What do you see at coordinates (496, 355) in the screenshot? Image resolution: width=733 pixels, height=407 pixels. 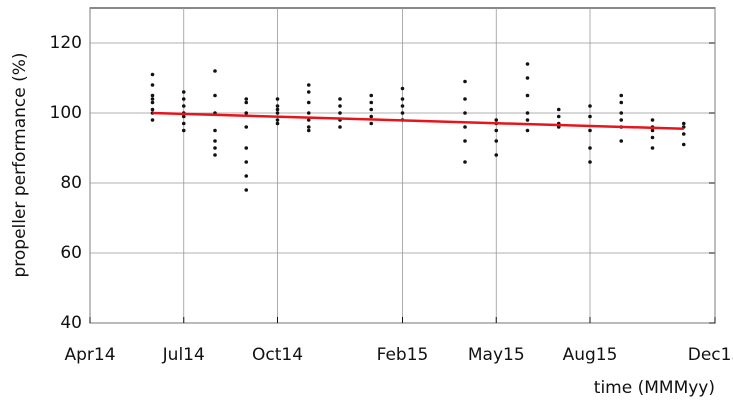 I see `x-tick-label: May15` at bounding box center [496, 355].